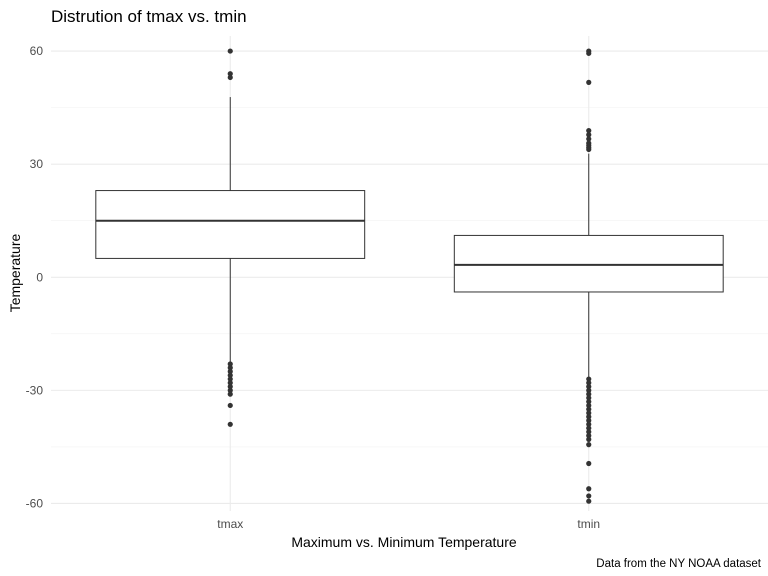  What do you see at coordinates (37, 51) in the screenshot?
I see `y-tick-label: 60` at bounding box center [37, 51].